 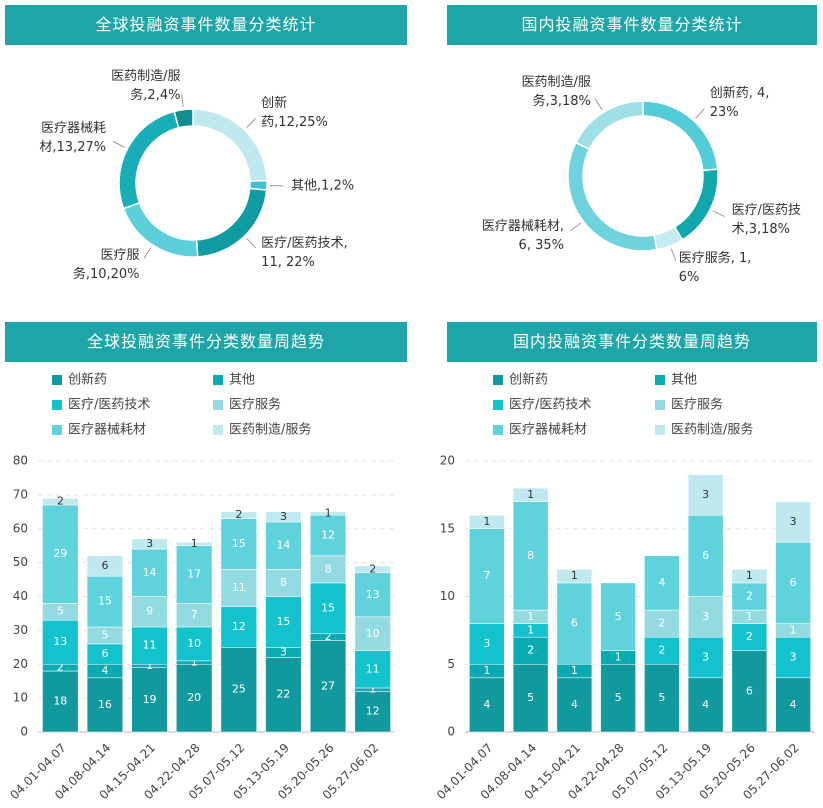 What do you see at coordinates (739, 102) in the screenshot?
I see `data-label: 创新药, 4, 23%` at bounding box center [739, 102].